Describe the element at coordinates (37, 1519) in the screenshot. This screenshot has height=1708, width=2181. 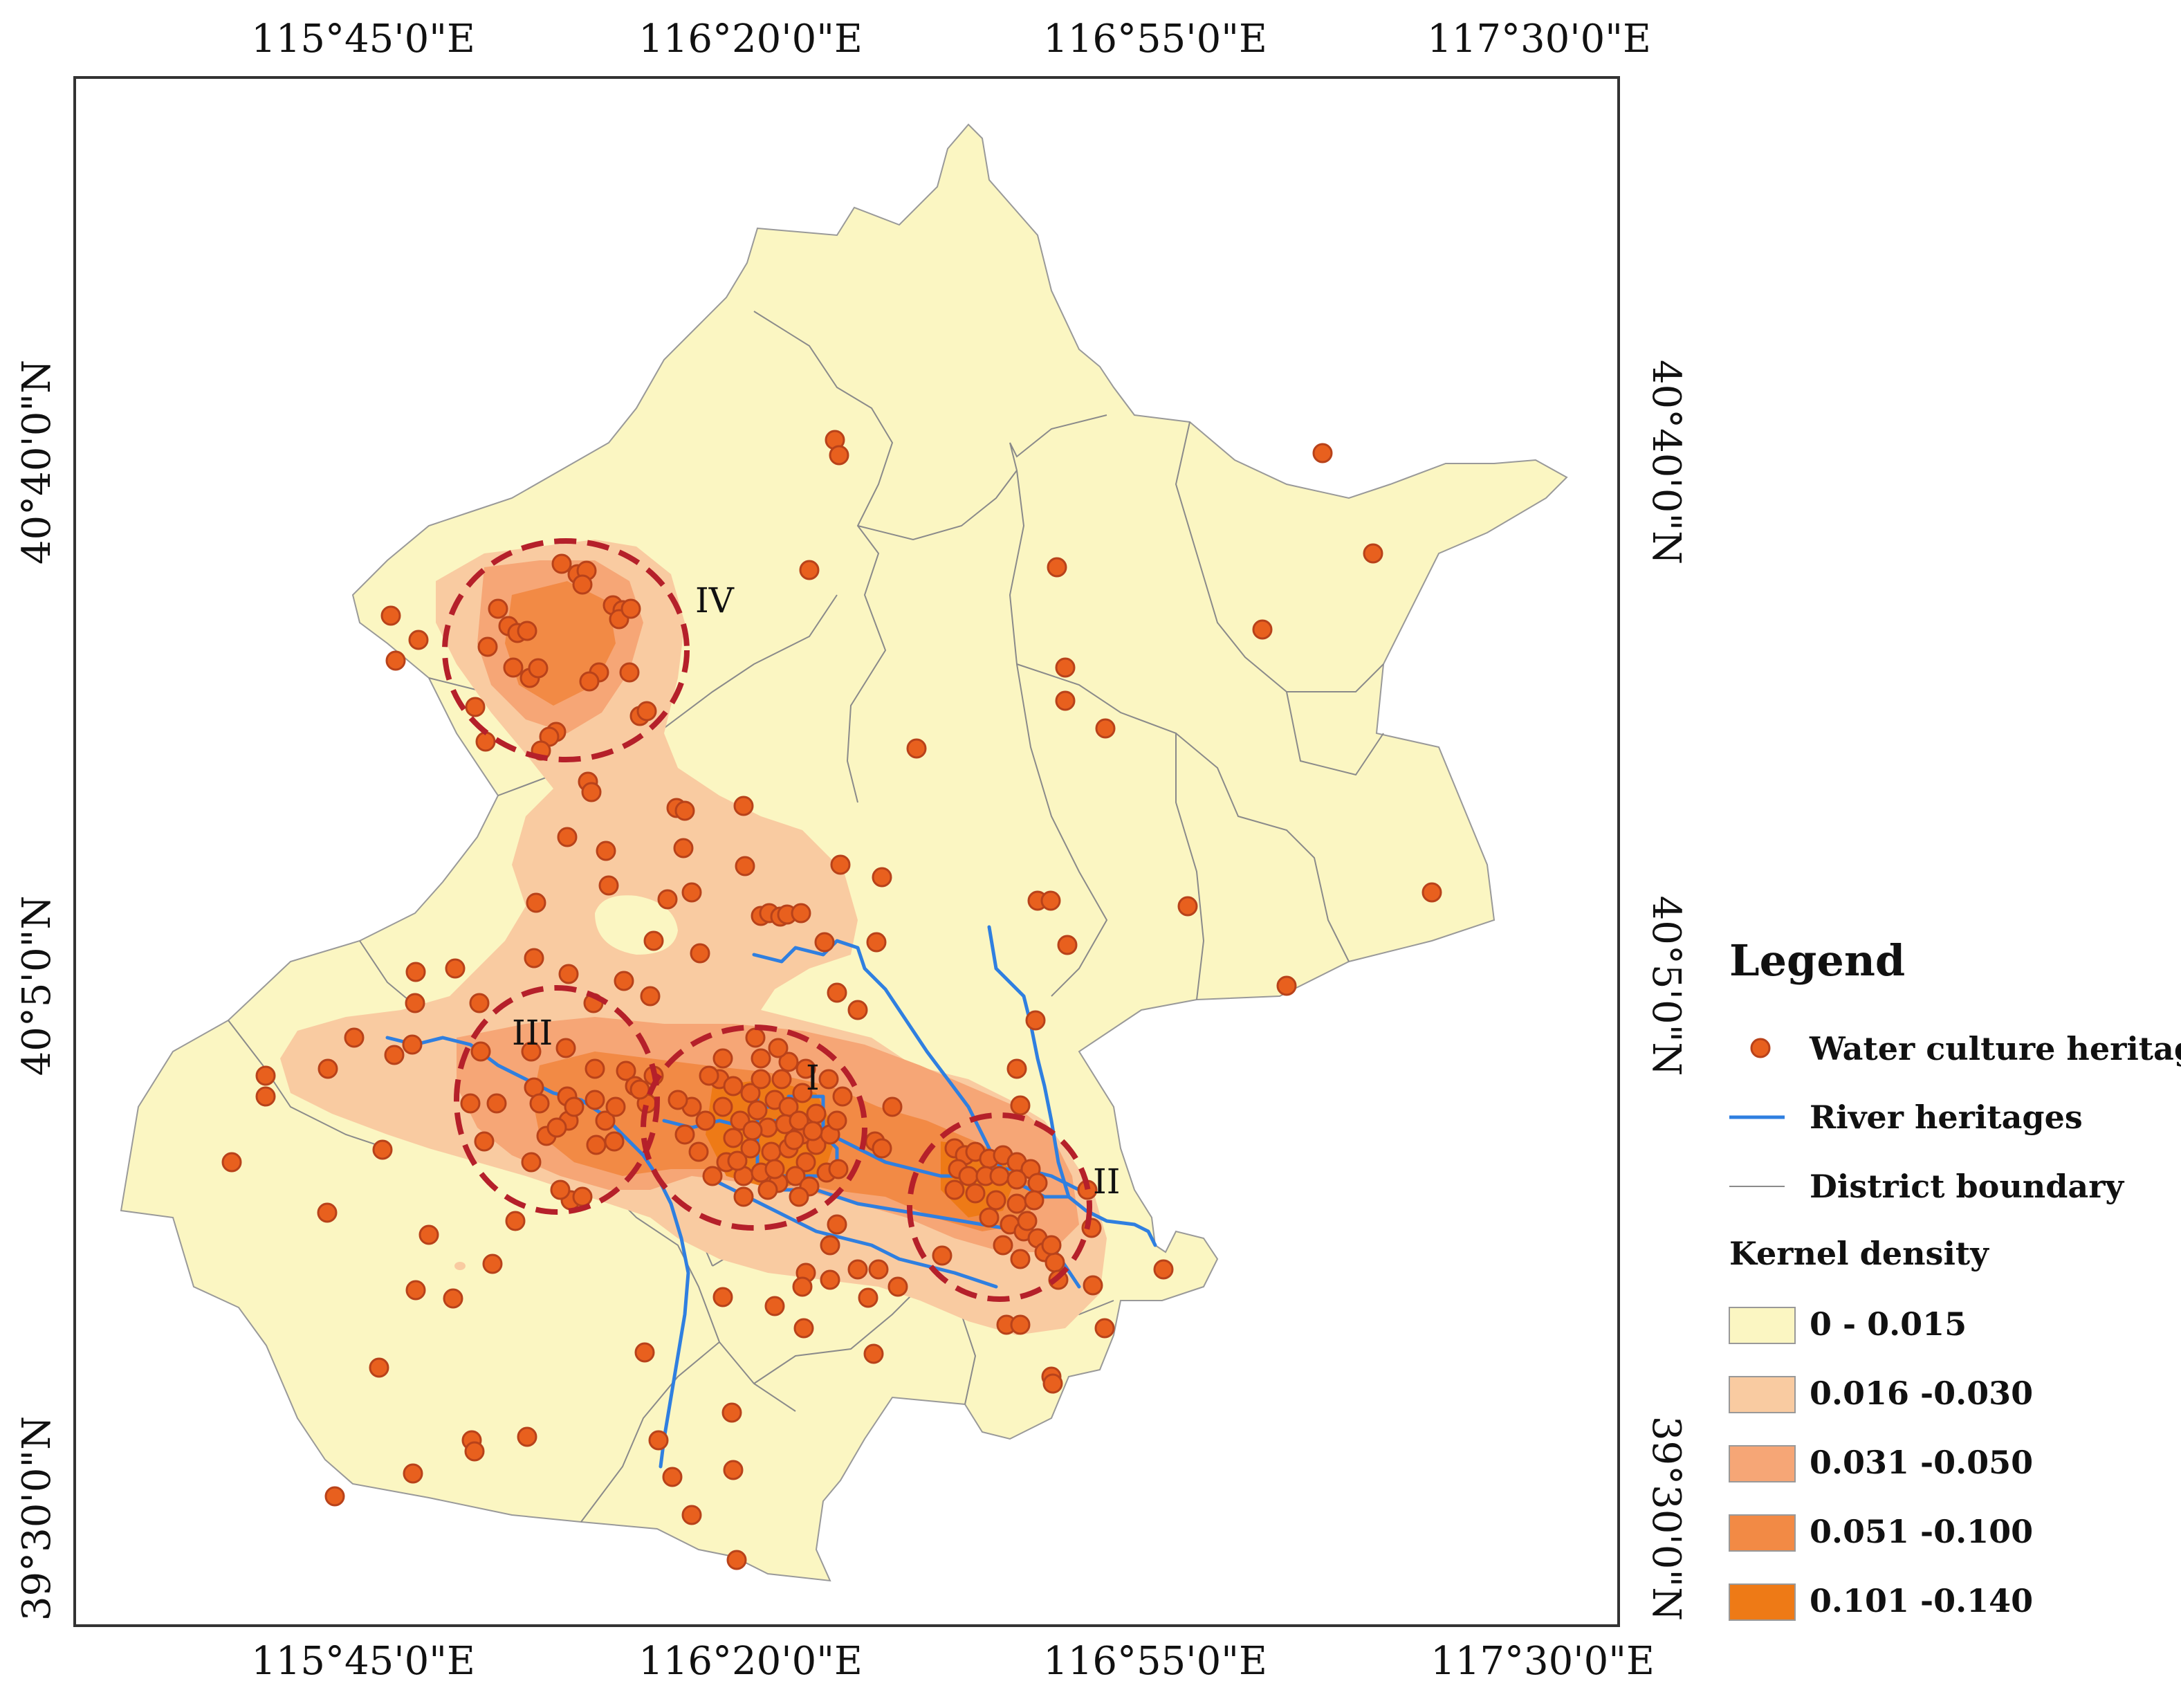
I see `left-lat-label-3: 39°30'0"N` at that location.